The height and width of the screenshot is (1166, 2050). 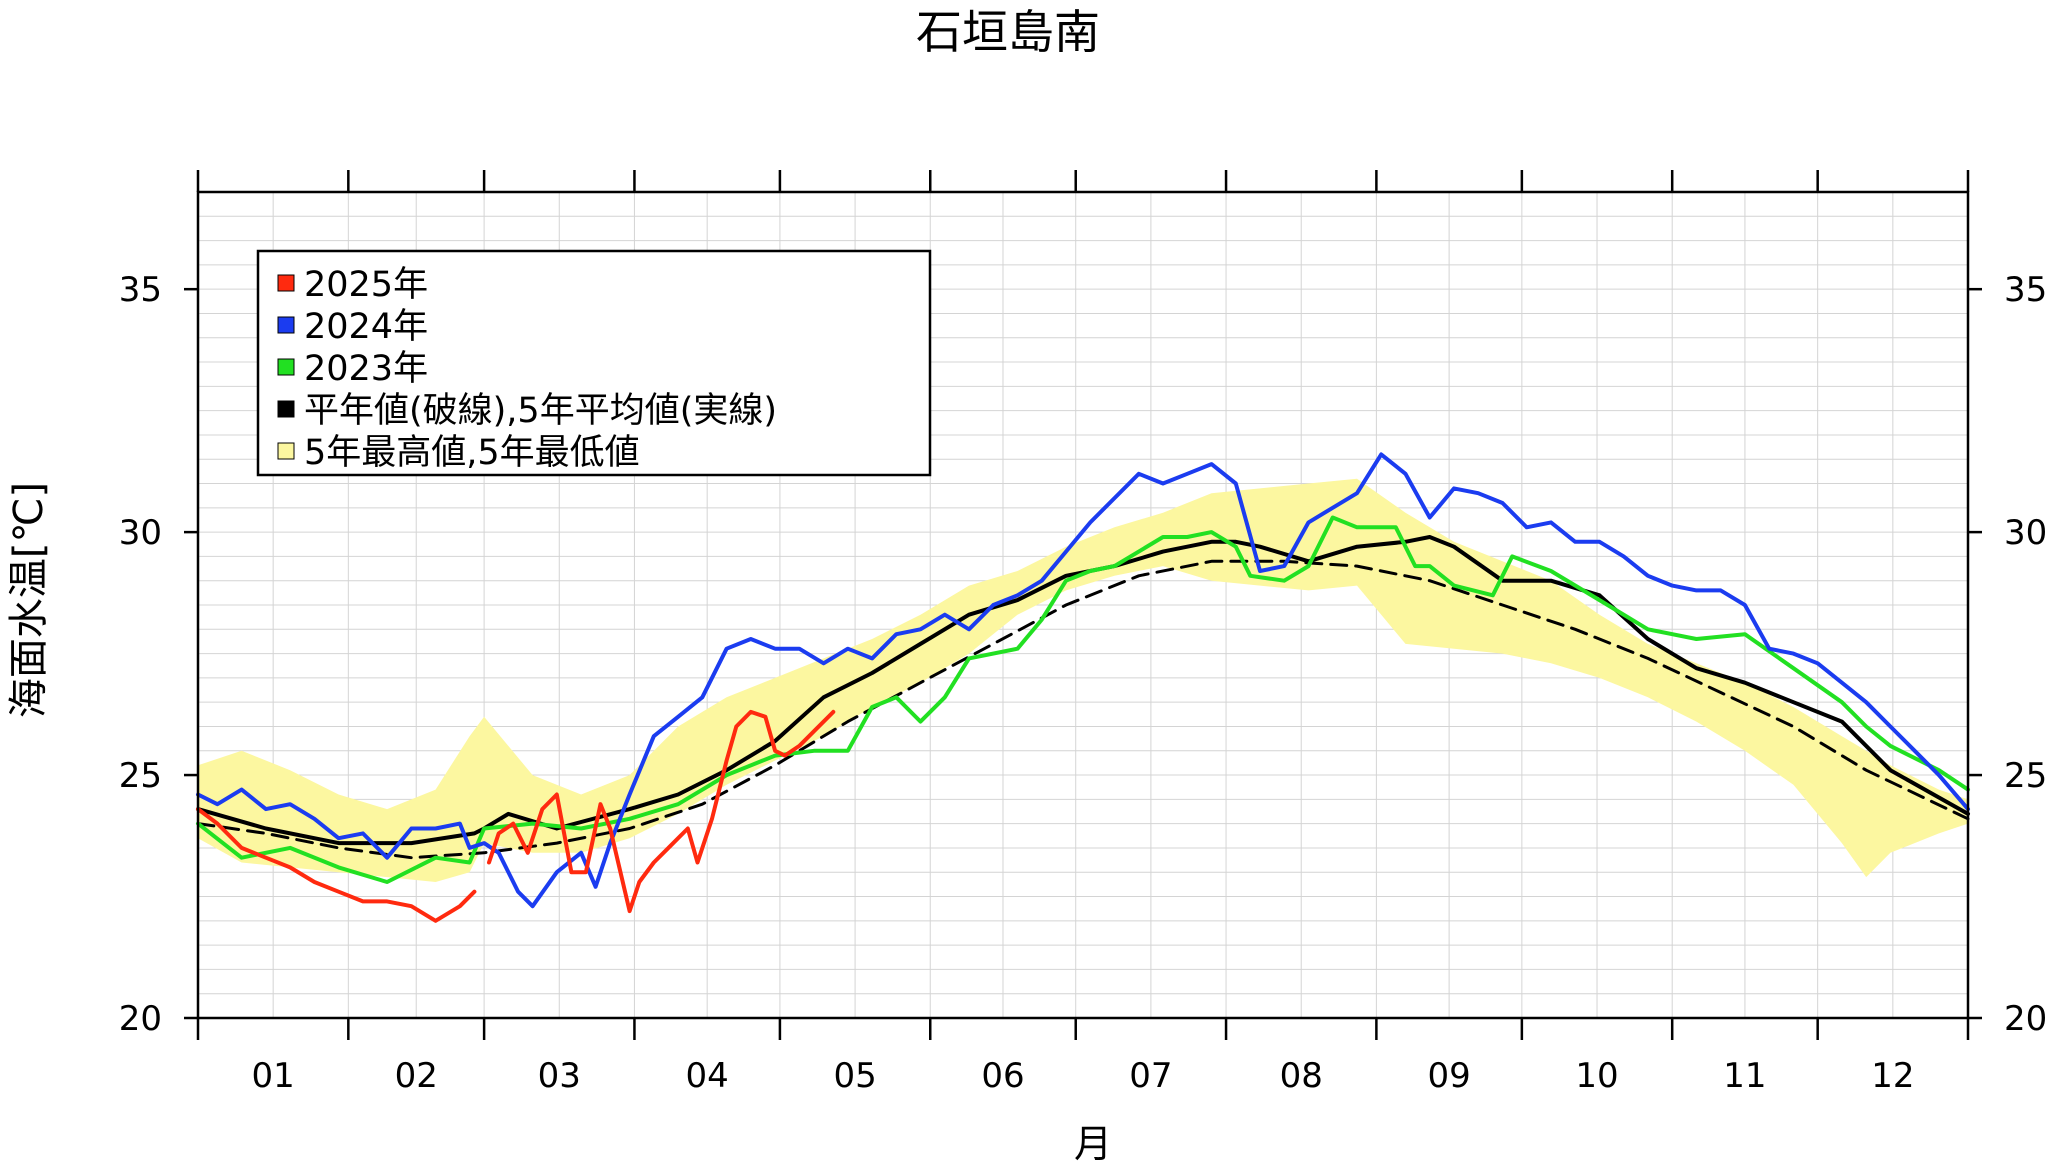 I want to click on y-tick-label-right: 20, so click(x=2025, y=1019).